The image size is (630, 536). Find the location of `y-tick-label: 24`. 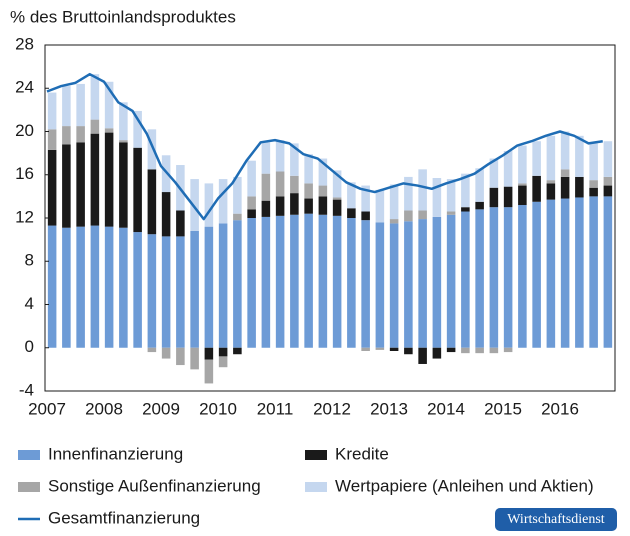

y-tick-label: 24 is located at coordinates (24, 87).